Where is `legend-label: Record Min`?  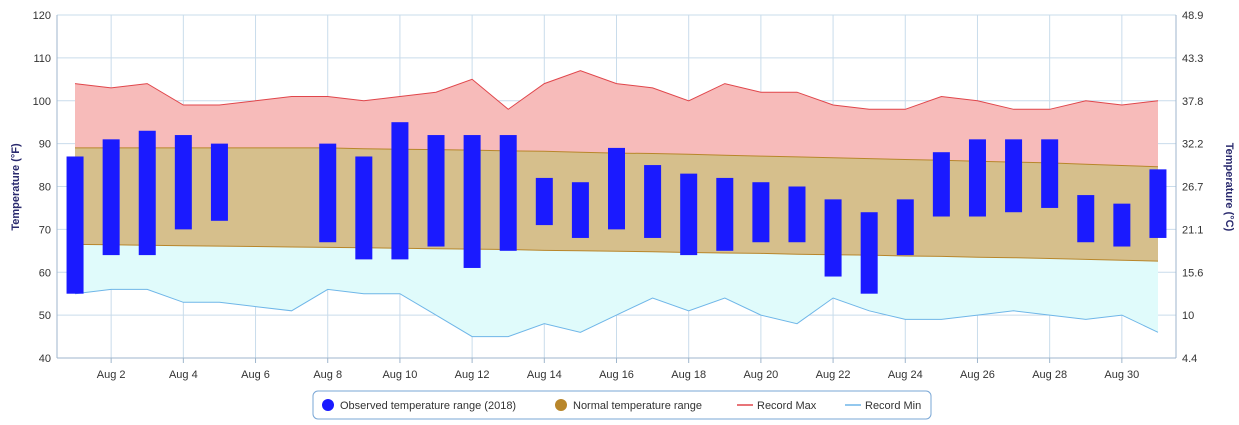 legend-label: Record Min is located at coordinates (893, 406).